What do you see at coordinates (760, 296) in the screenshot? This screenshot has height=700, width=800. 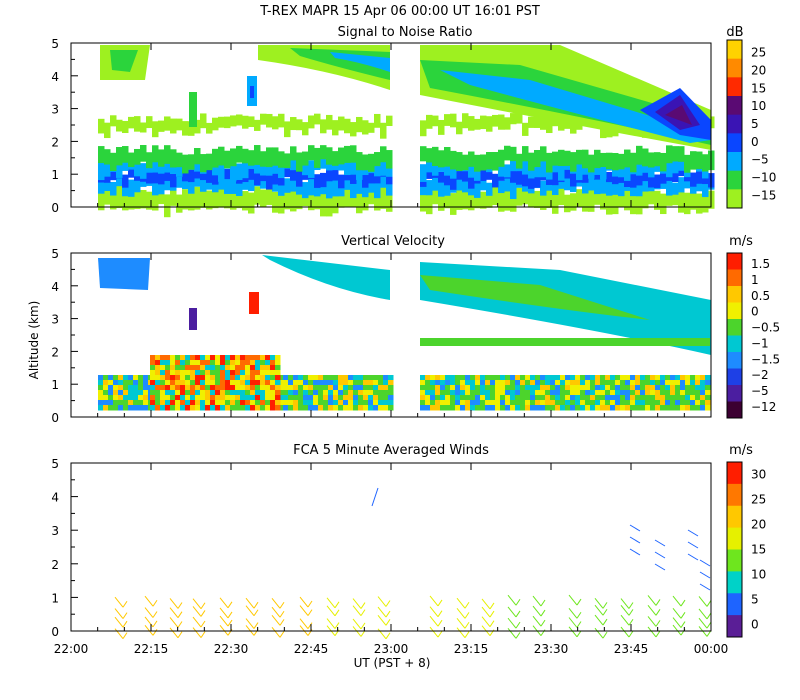 I see `colorbar-label: 0.5` at bounding box center [760, 296].